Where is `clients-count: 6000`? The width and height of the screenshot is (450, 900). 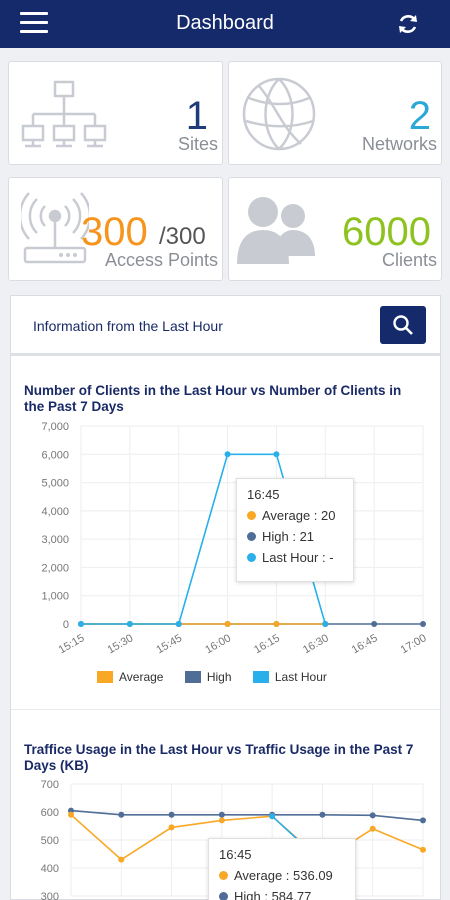
clients-count: 6000 is located at coordinates (386, 232).